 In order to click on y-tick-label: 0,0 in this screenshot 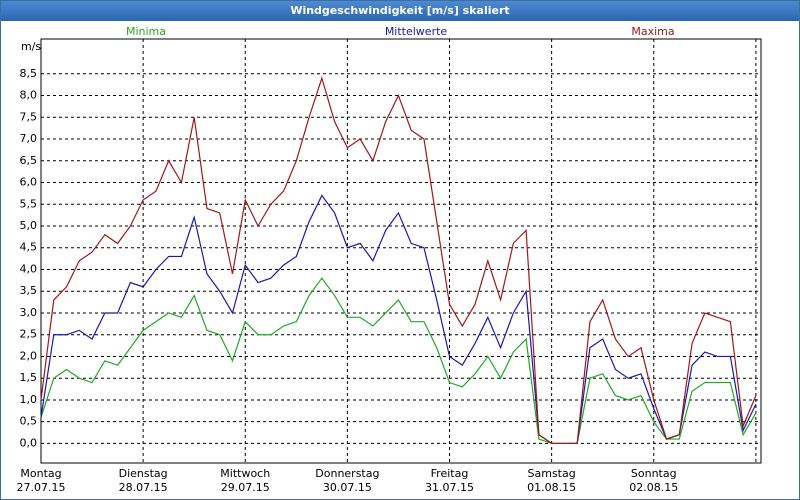, I will do `click(29, 442)`.